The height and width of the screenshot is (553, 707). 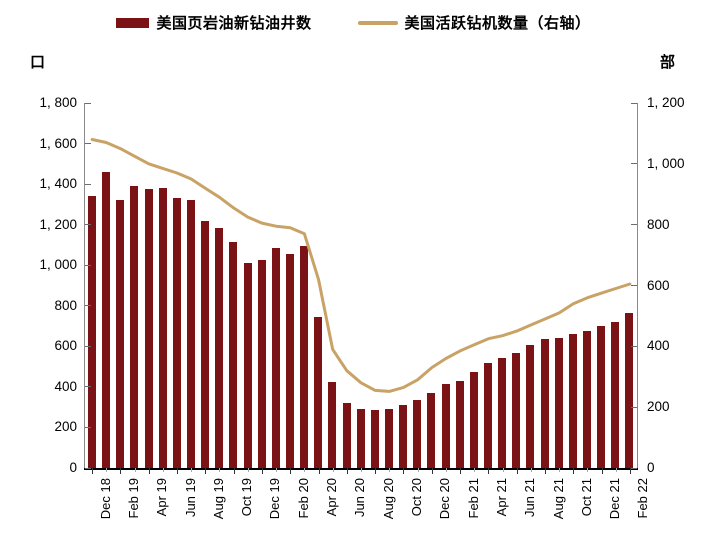 I want to click on legend: 美国页岩油新钻油井数 美国活跃钻机数量（右轴）, so click(x=353, y=22).